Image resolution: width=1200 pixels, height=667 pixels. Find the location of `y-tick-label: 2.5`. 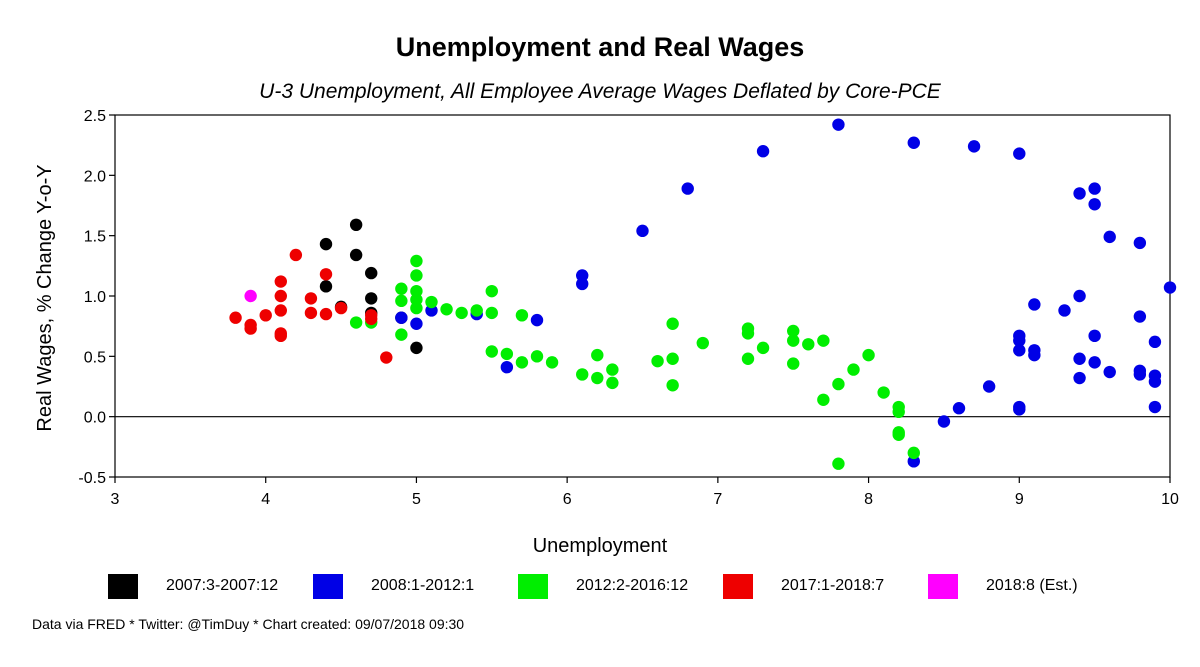

y-tick-label: 2.5 is located at coordinates (95, 116).